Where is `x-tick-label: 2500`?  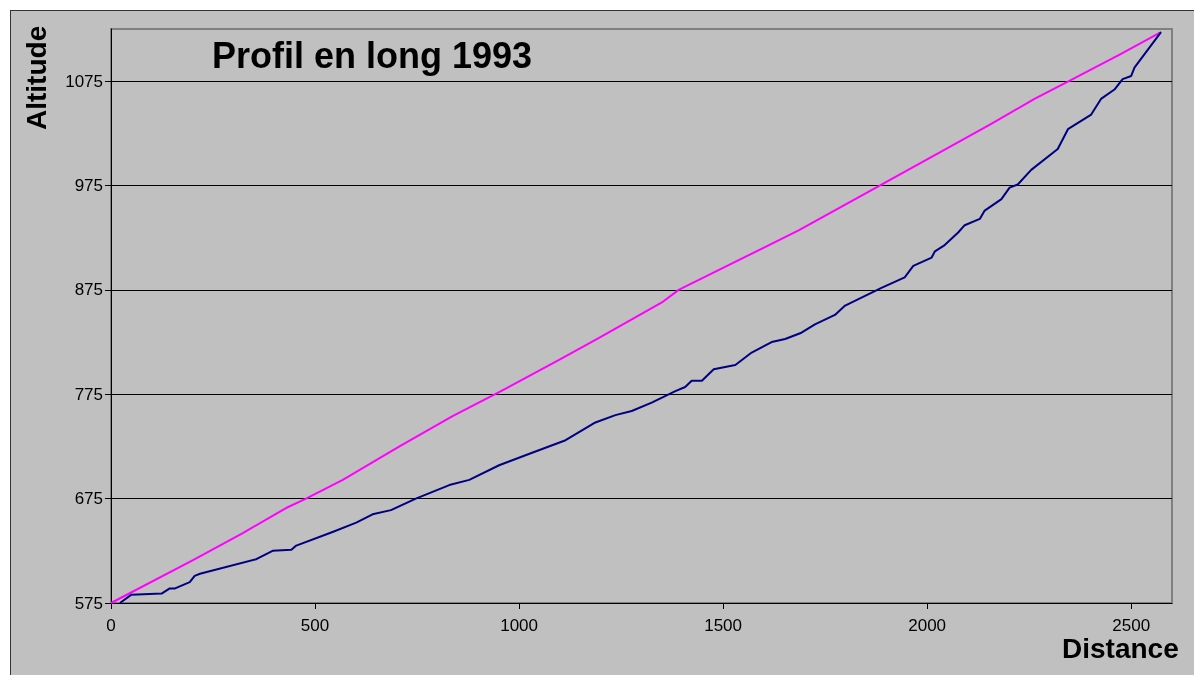 x-tick-label: 2500 is located at coordinates (1131, 625).